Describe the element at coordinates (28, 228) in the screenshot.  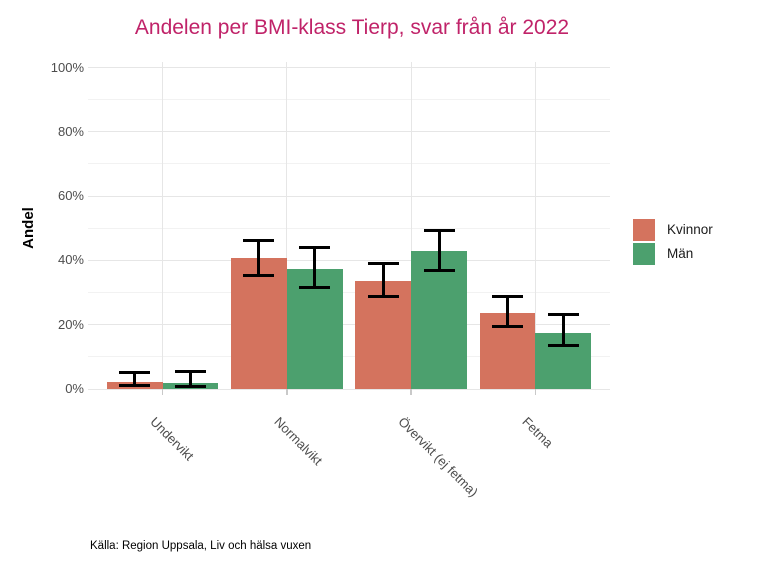
I see `y-axis-title: Andel` at that location.